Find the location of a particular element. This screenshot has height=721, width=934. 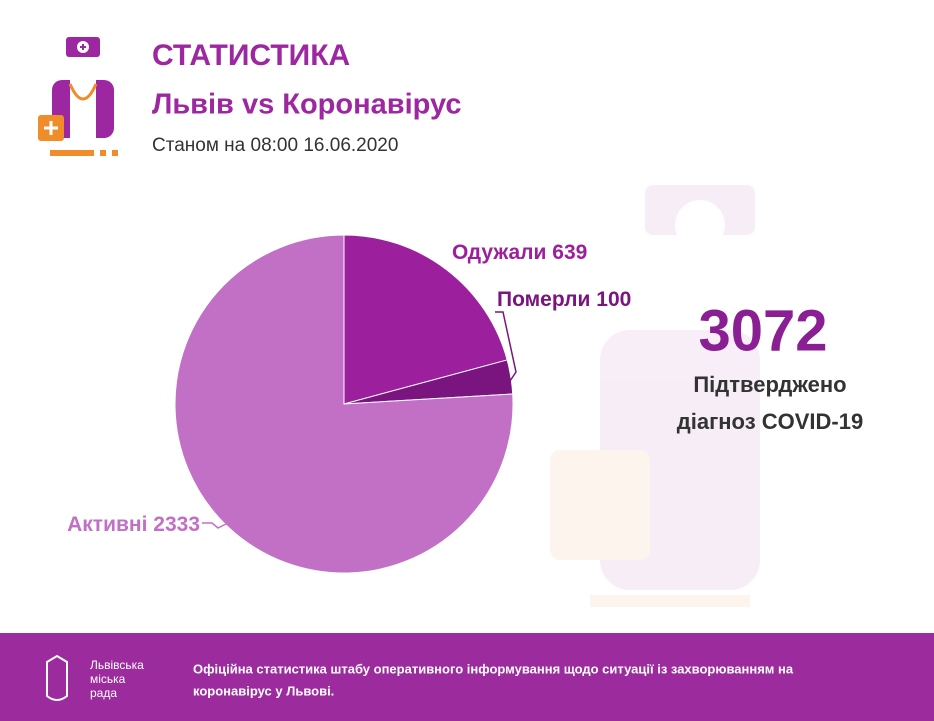

slice-label: Одужали 639 is located at coordinates (519, 252).